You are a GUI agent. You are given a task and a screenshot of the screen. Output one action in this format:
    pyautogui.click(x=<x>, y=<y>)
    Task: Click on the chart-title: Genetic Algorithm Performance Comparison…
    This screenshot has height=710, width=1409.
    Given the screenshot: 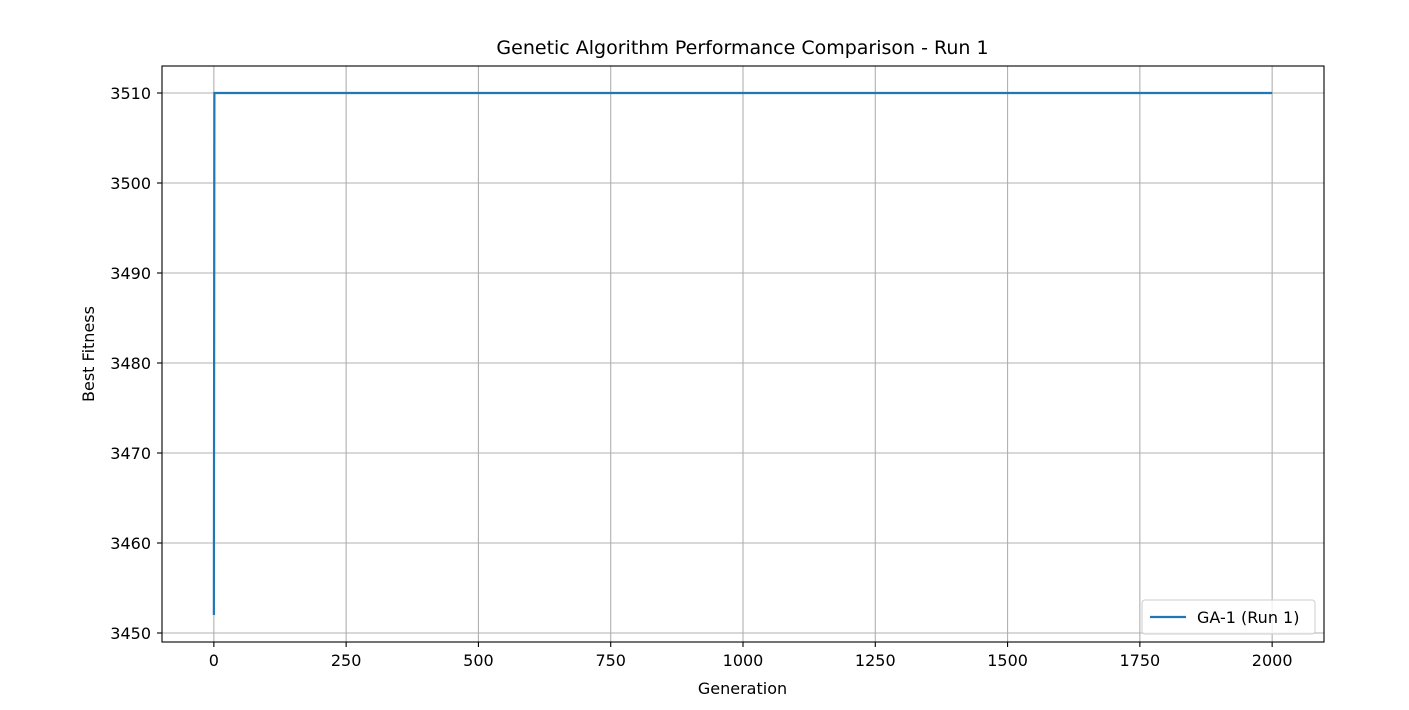 What is the action you would take?
    pyautogui.click(x=742, y=48)
    